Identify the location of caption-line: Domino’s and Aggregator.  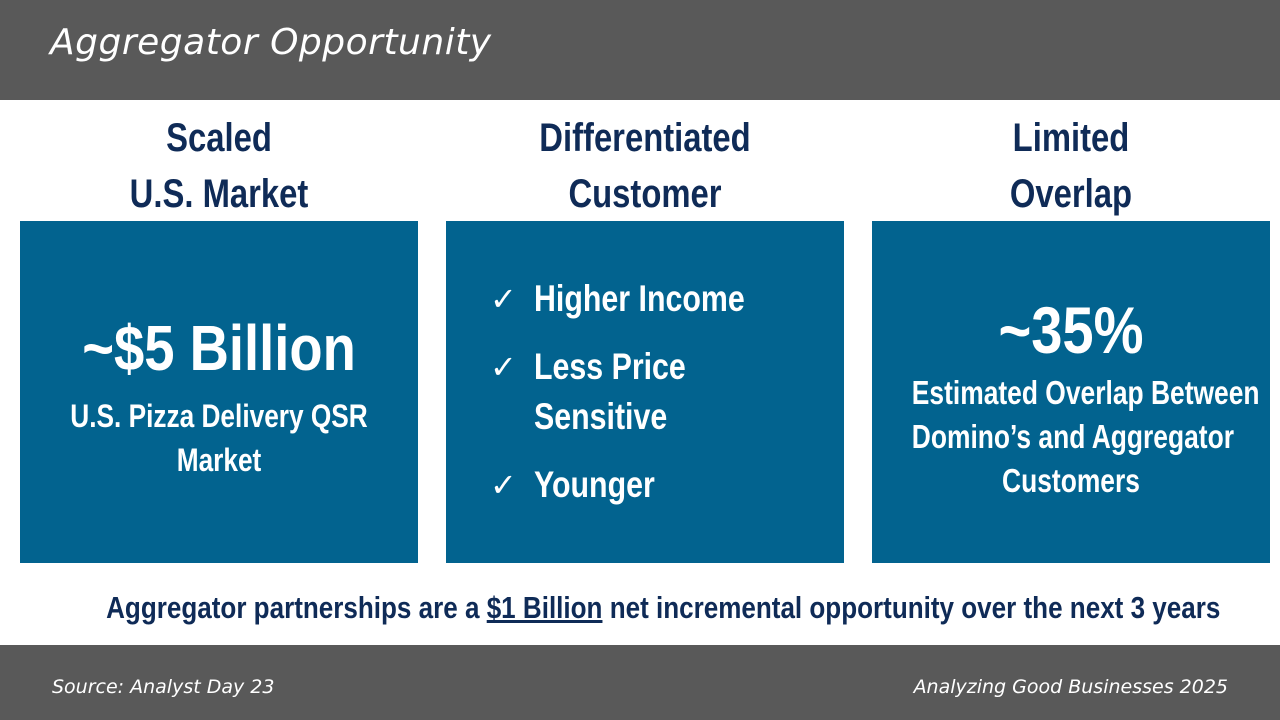
(1072, 436).